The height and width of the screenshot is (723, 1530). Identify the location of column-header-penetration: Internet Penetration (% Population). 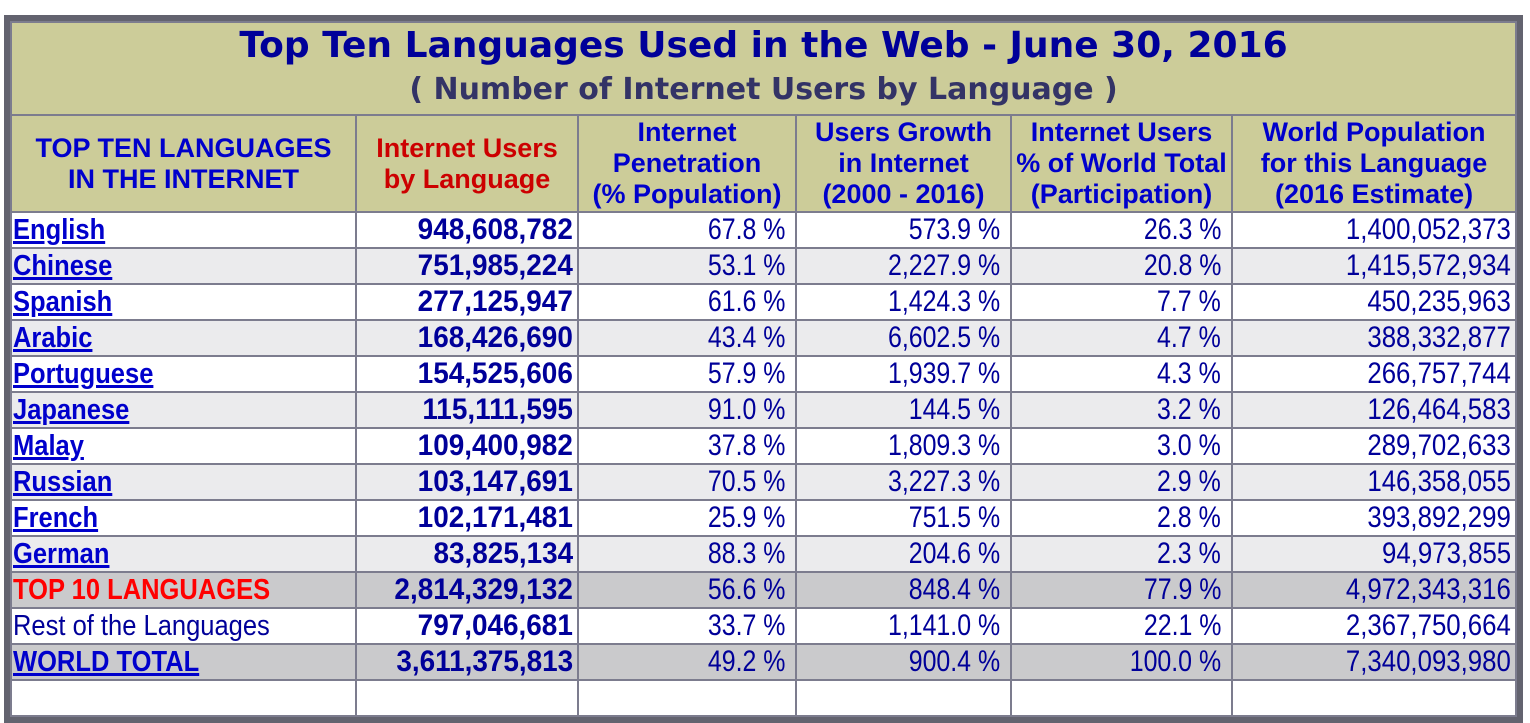
(687, 163).